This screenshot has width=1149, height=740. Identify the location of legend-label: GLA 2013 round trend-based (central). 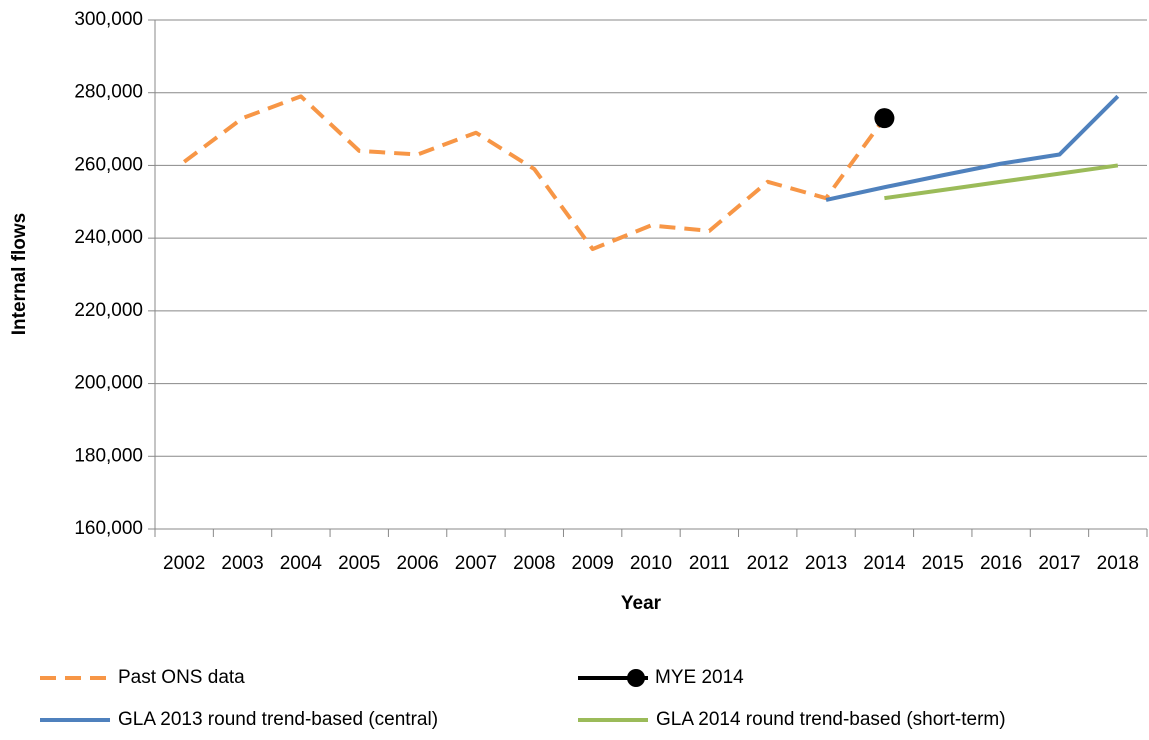
(278, 719).